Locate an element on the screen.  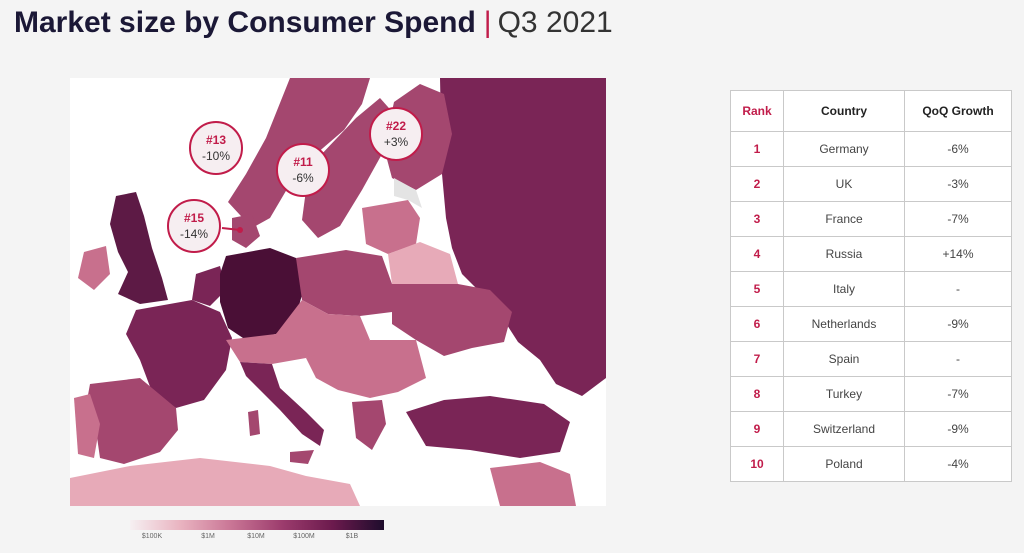
region-italy is located at coordinates (282, 404).